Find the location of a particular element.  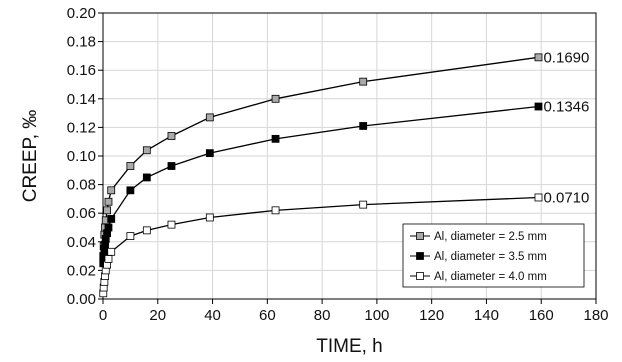

y-tick-label: 0.00 is located at coordinates (81, 299).